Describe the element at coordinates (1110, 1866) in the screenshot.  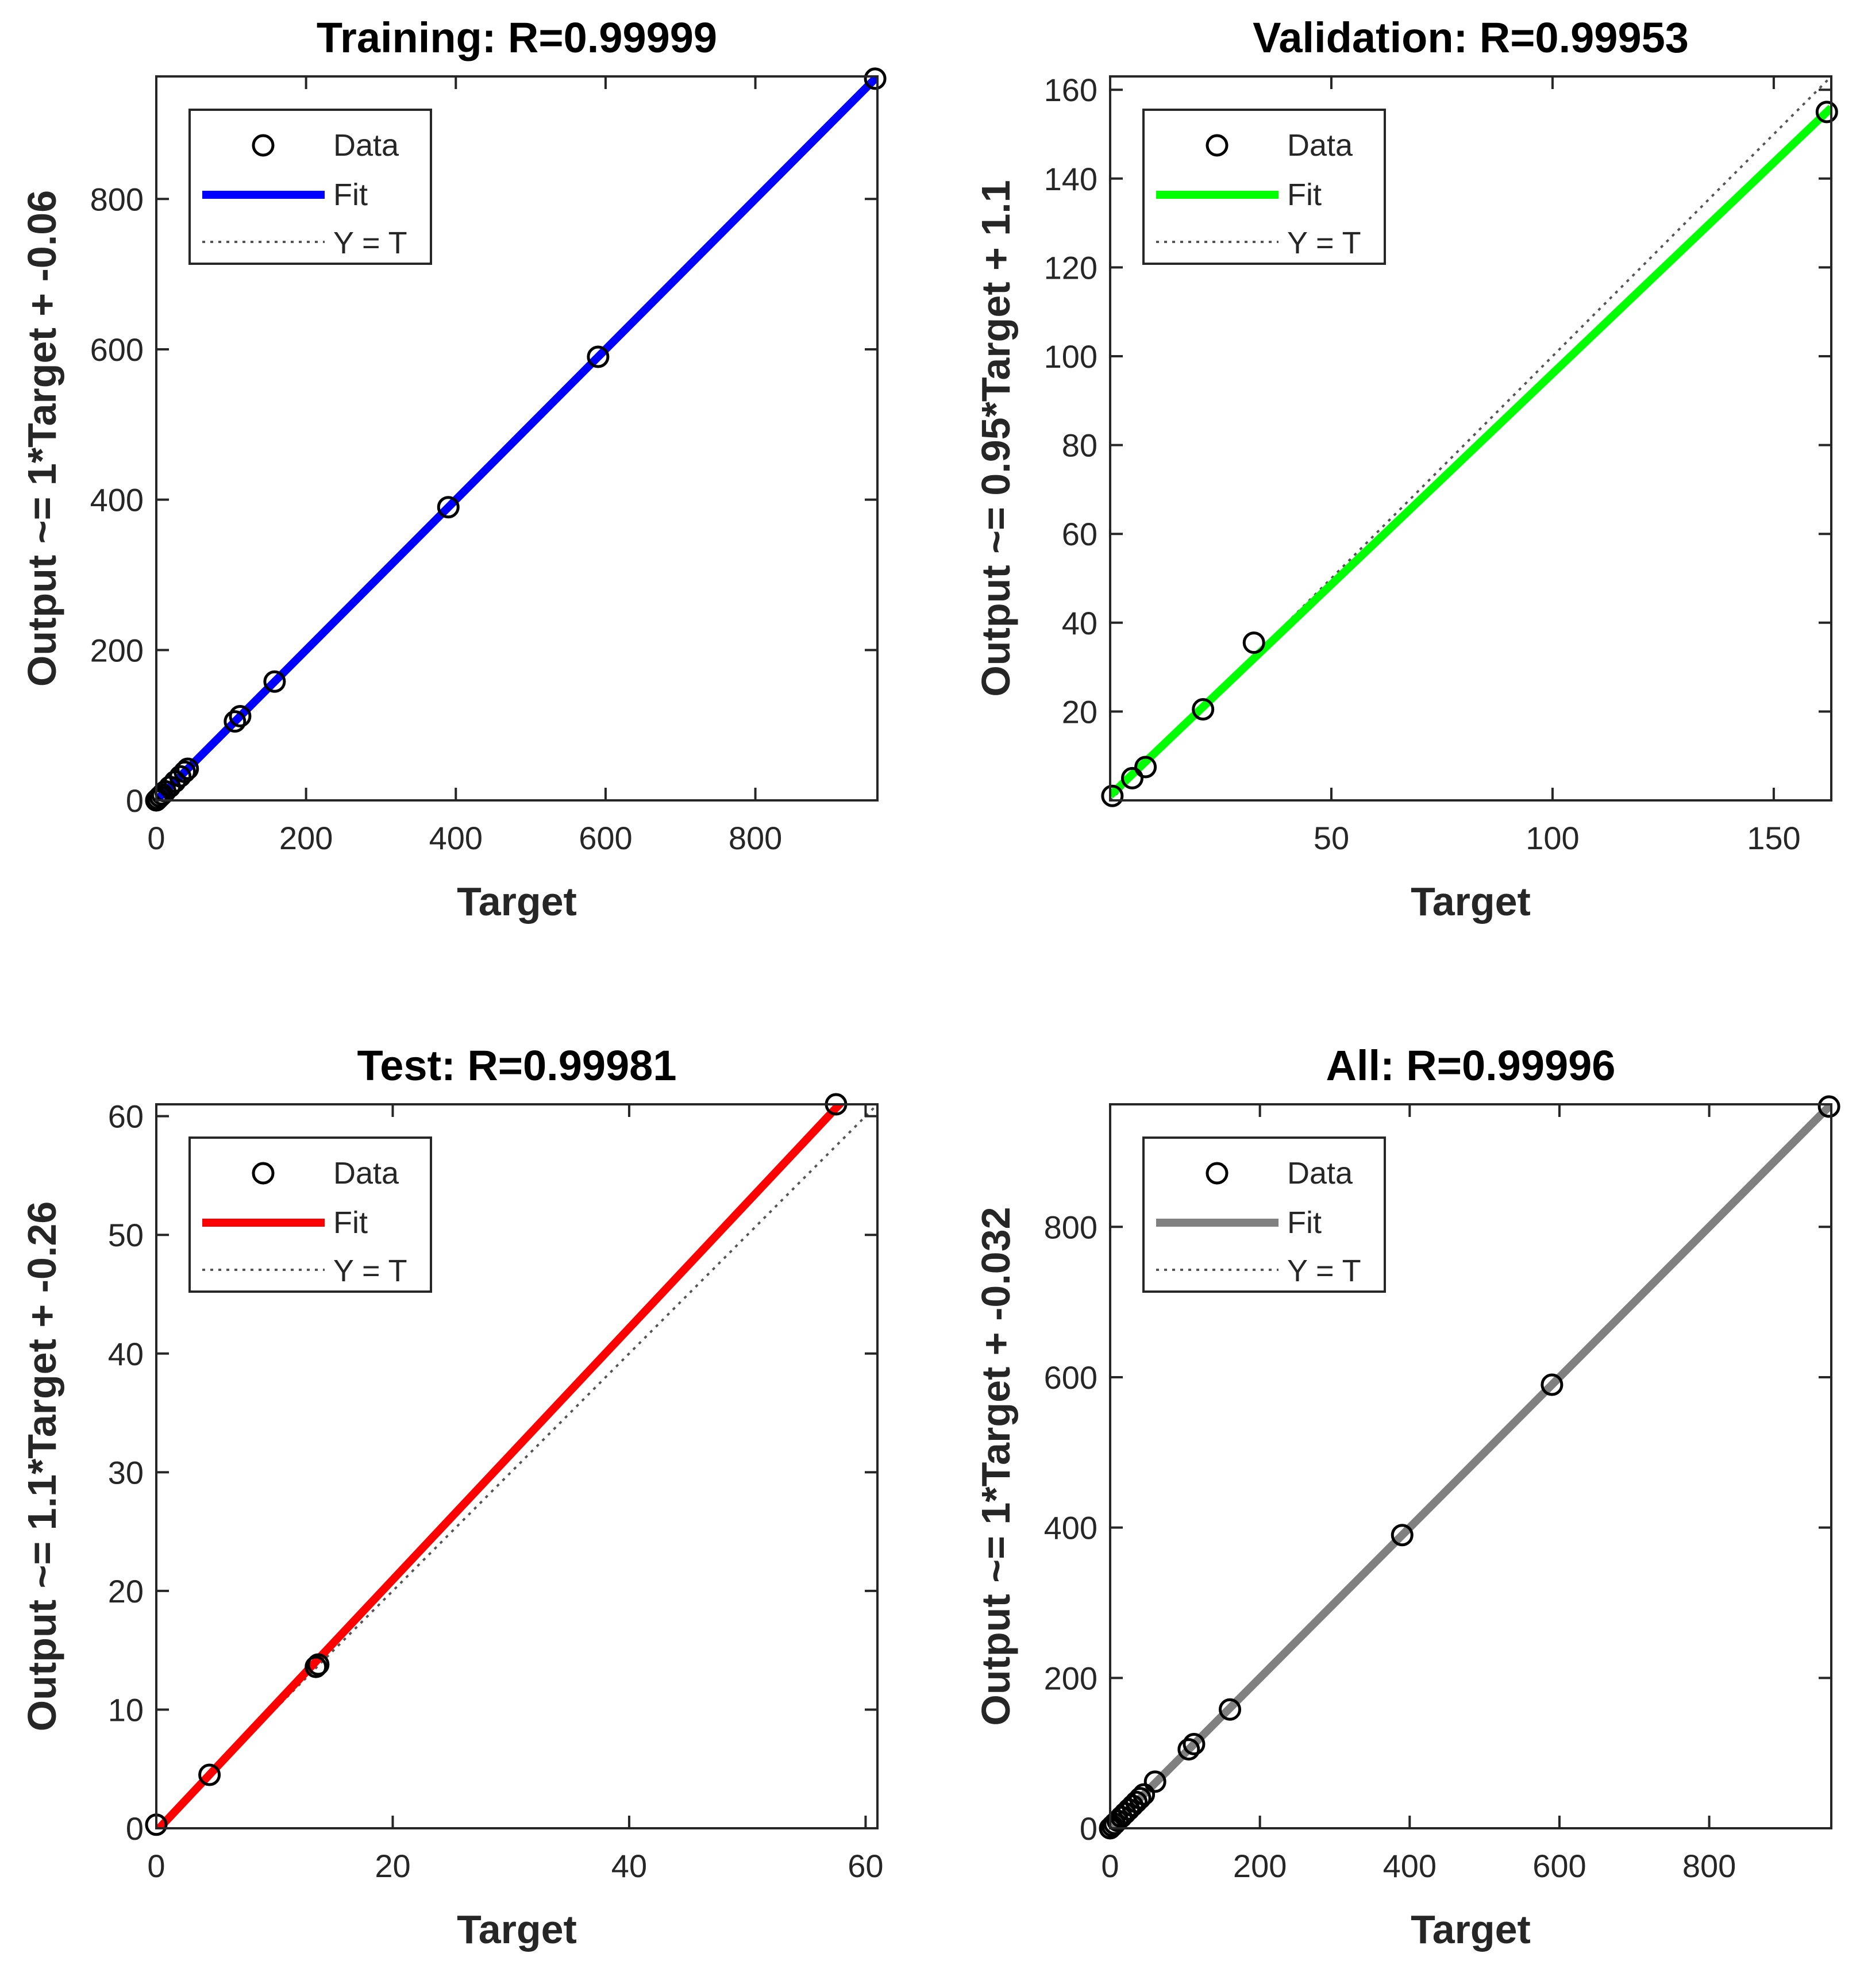
I see `x-tick-label: 0` at that location.